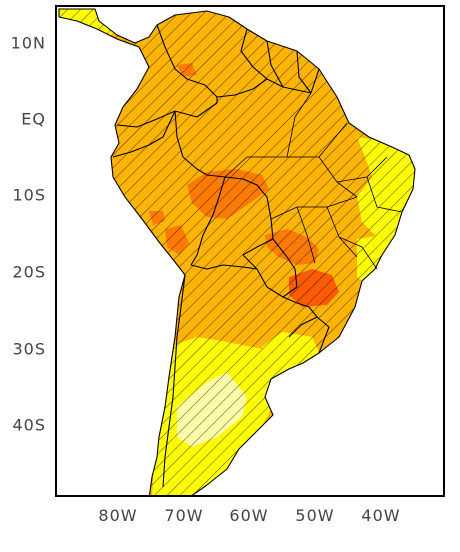  Describe the element at coordinates (29, 272) in the screenshot. I see `lat-label-20s: 20S` at that location.